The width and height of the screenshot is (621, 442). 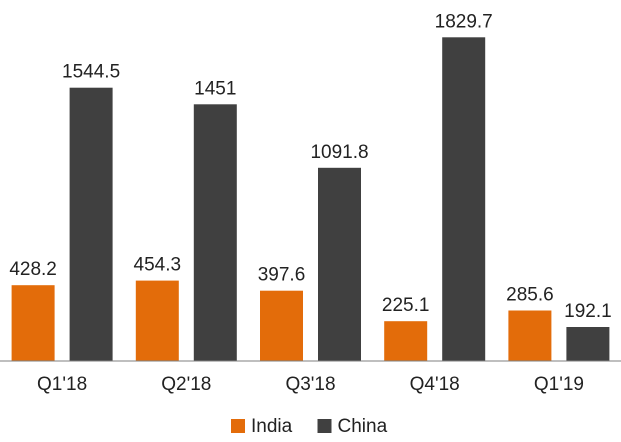 I want to click on value-label-china-1: 1451, so click(x=215, y=88).